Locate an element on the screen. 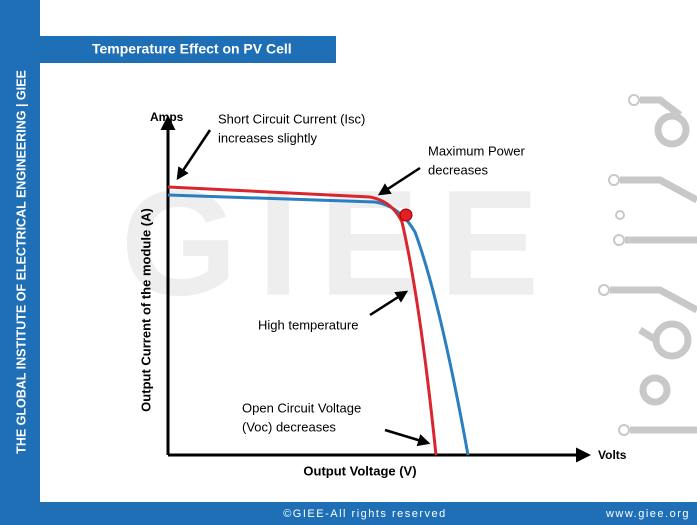 The width and height of the screenshot is (697, 525). annotation: Short Circuit Current (Isc) is located at coordinates (291, 118).